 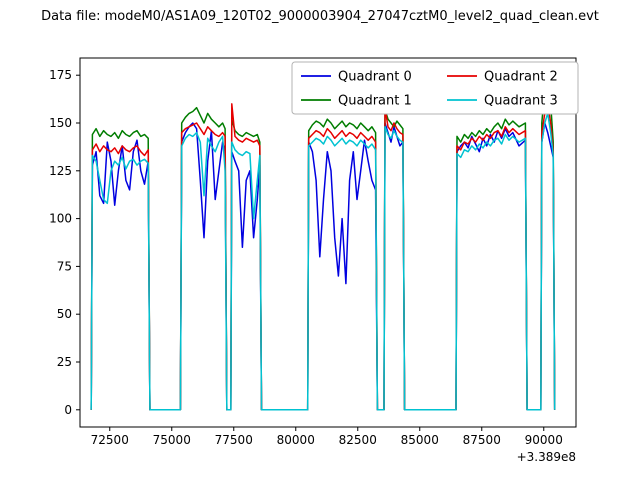 I want to click on x-offset-label: +3.389e8, so click(x=546, y=457).